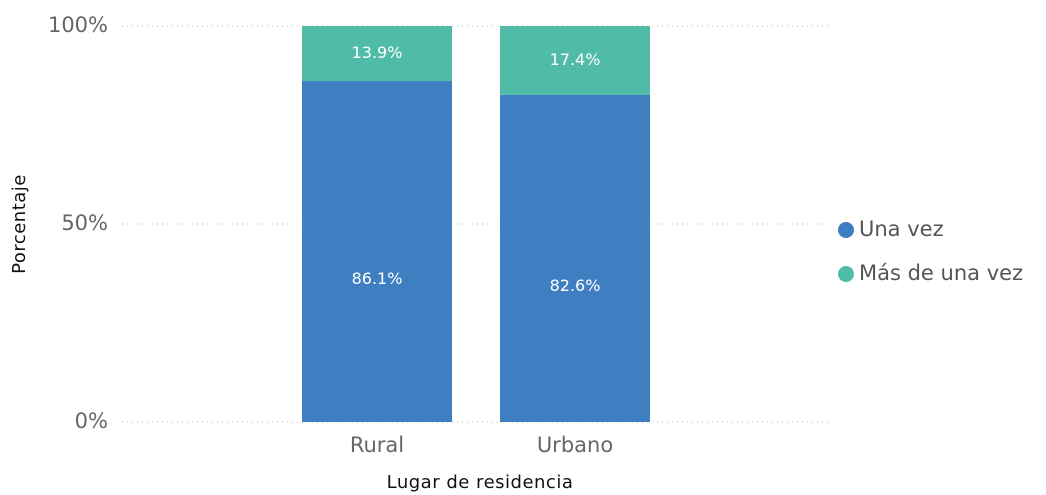 This screenshot has height=495, width=1046. I want to click on y-tick-label: 100%, so click(78, 25).